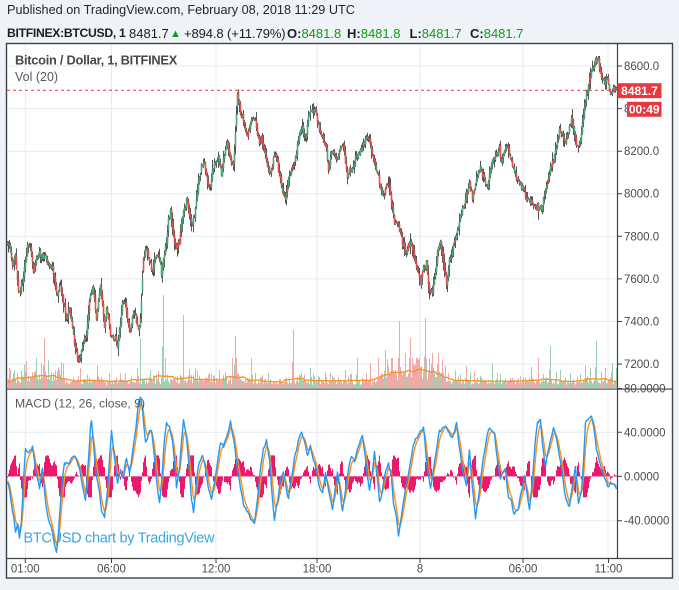 Image resolution: width=679 pixels, height=590 pixels. What do you see at coordinates (641, 195) in the screenshot?
I see `svg-text: 8000.0` at bounding box center [641, 195].